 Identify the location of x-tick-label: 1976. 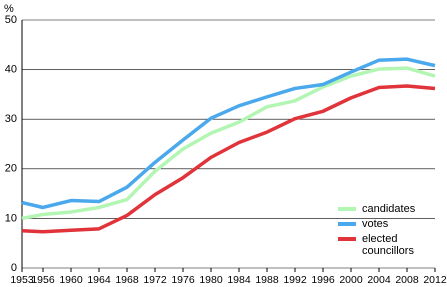
(183, 280).